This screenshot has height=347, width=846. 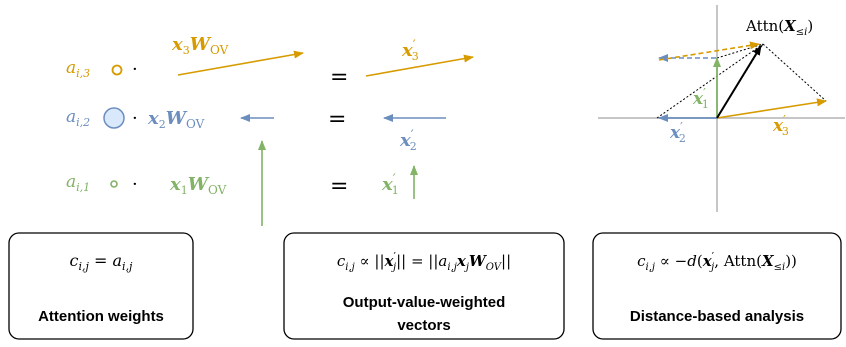 What do you see at coordinates (337, 119) in the screenshot?
I see `equals-2: =` at bounding box center [337, 119].